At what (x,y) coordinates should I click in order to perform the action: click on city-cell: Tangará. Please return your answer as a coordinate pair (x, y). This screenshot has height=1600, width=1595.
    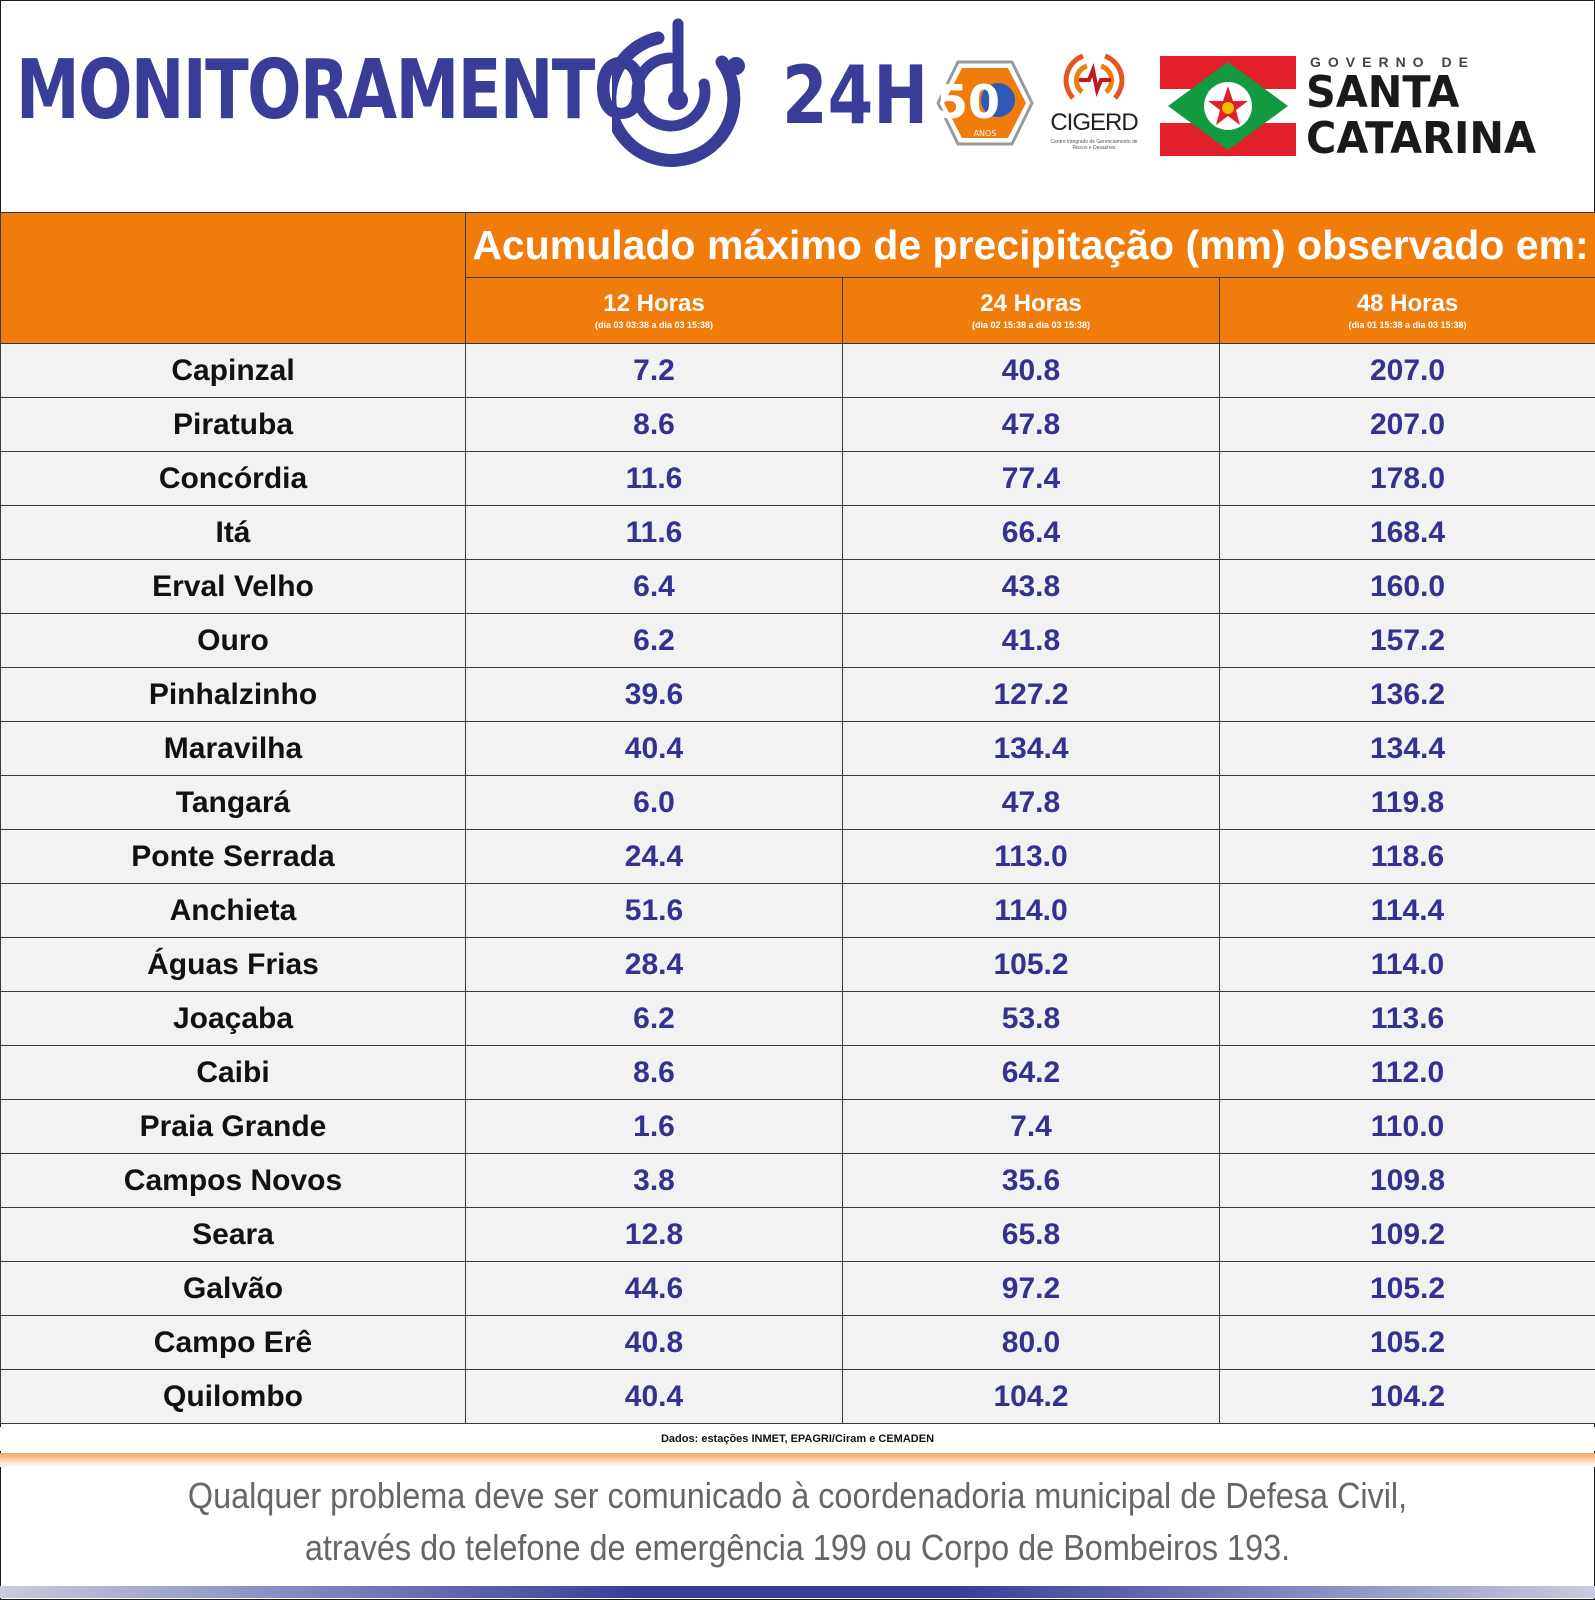
    Looking at the image, I should click on (233, 802).